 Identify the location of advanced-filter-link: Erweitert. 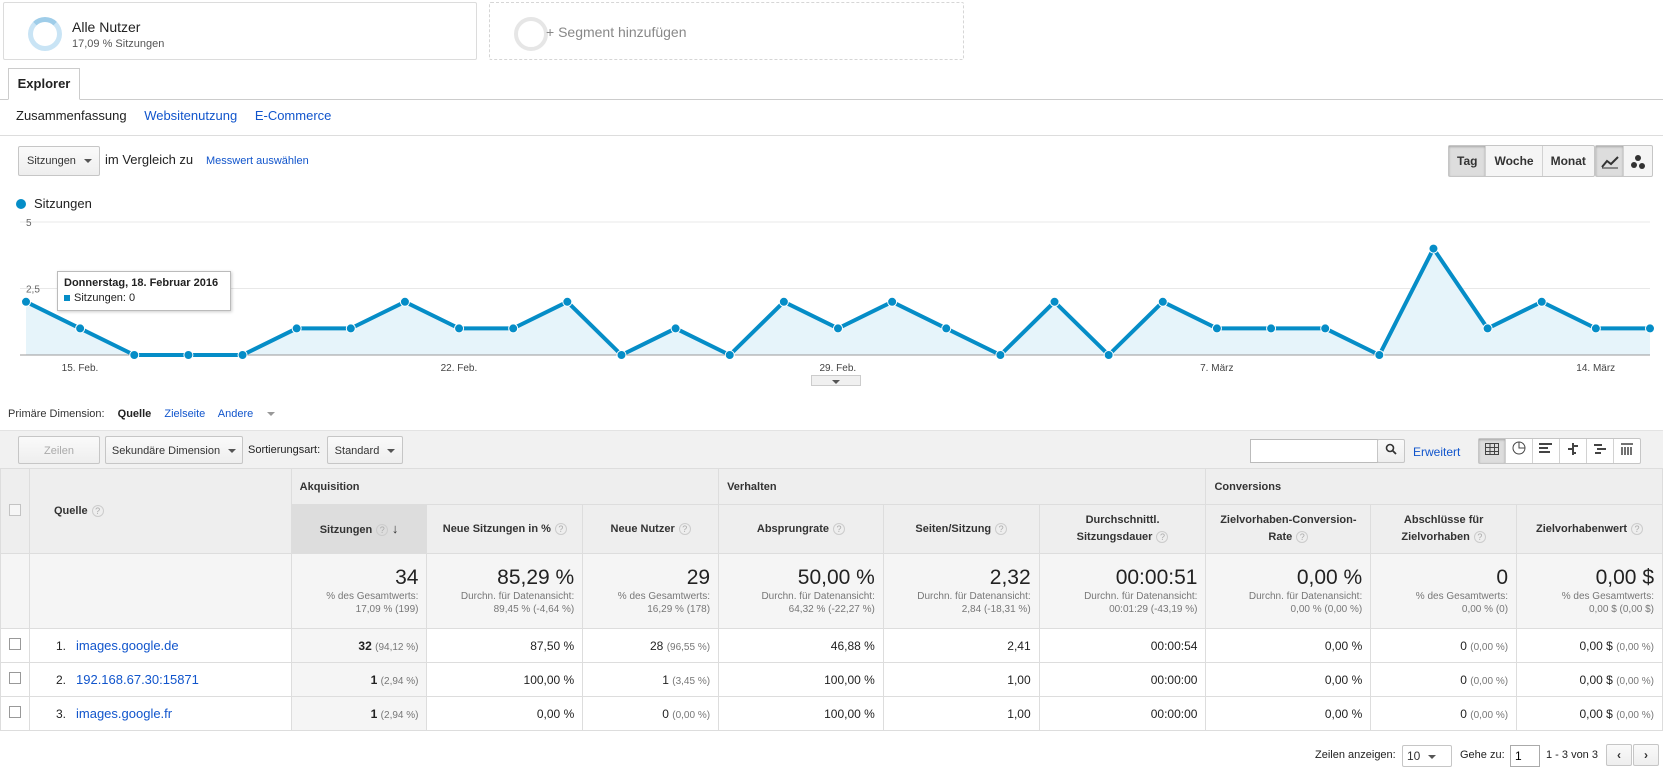
(1437, 452).